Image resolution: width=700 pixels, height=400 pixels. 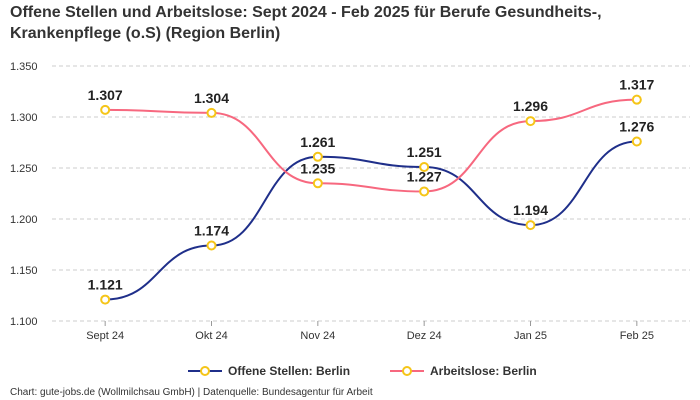 I want to click on x-tick-label: Nov 24, so click(x=317, y=336).